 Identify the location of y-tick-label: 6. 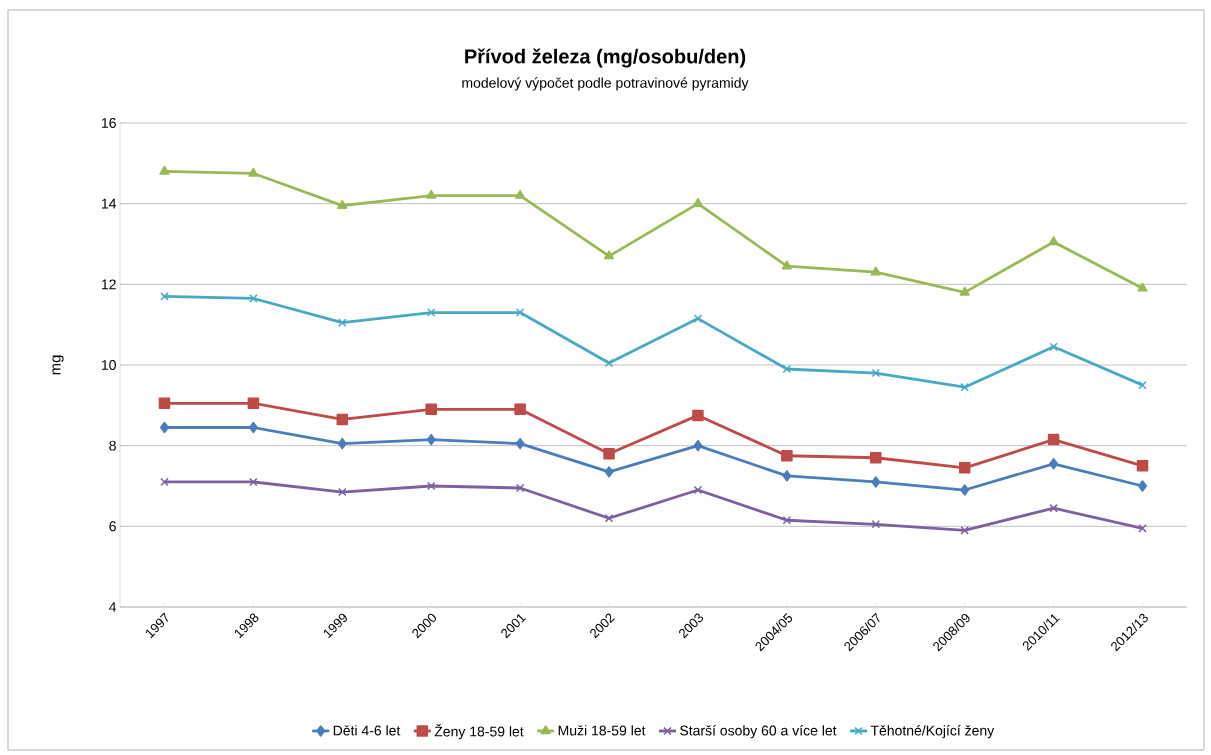
(112, 526).